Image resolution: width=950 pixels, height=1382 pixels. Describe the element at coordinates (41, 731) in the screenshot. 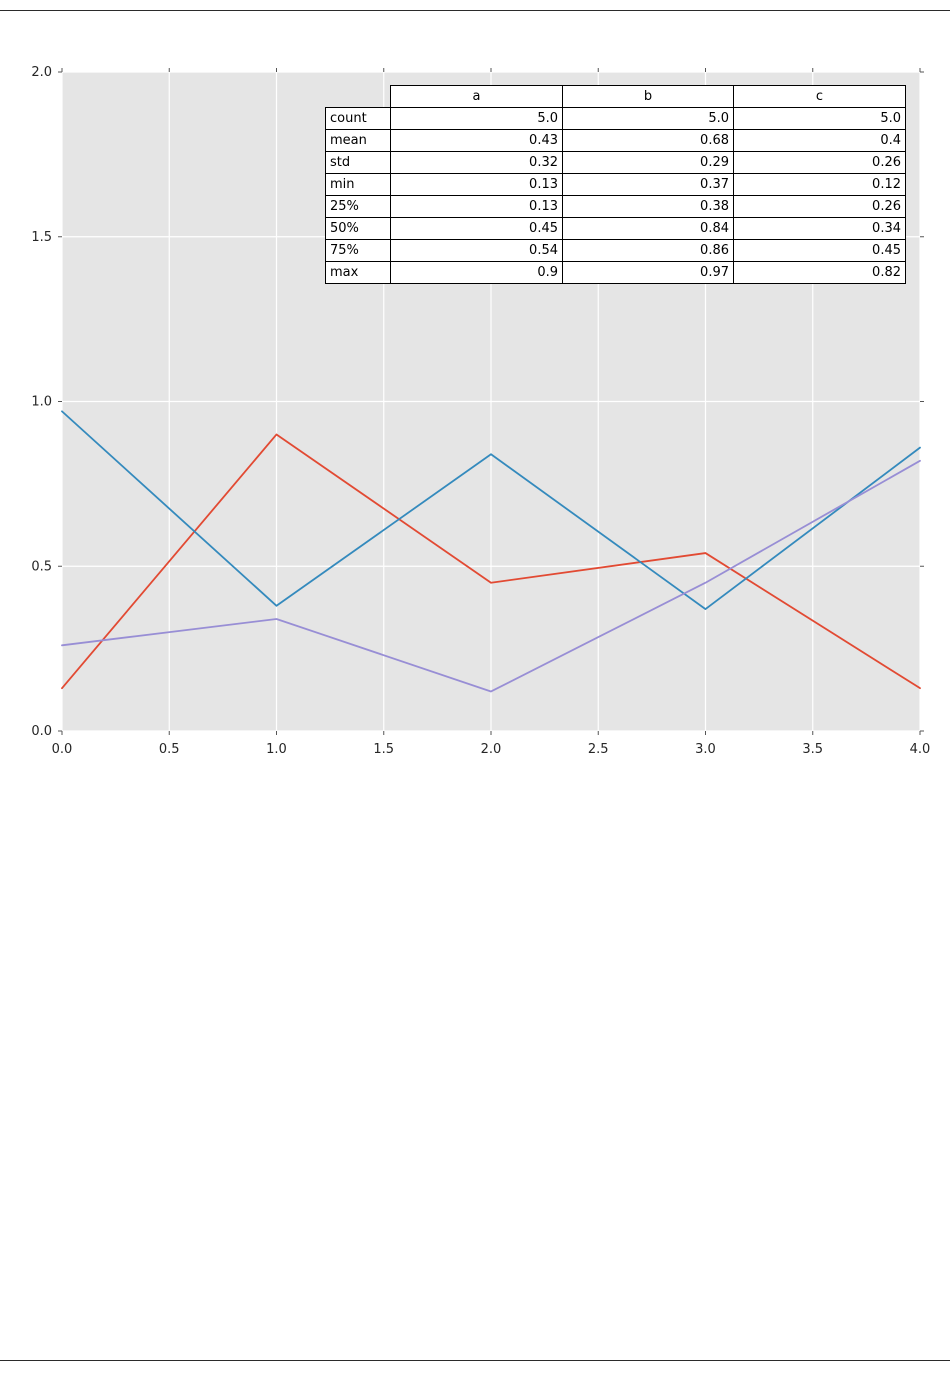

I see `y-tick-label: 0.0` at that location.